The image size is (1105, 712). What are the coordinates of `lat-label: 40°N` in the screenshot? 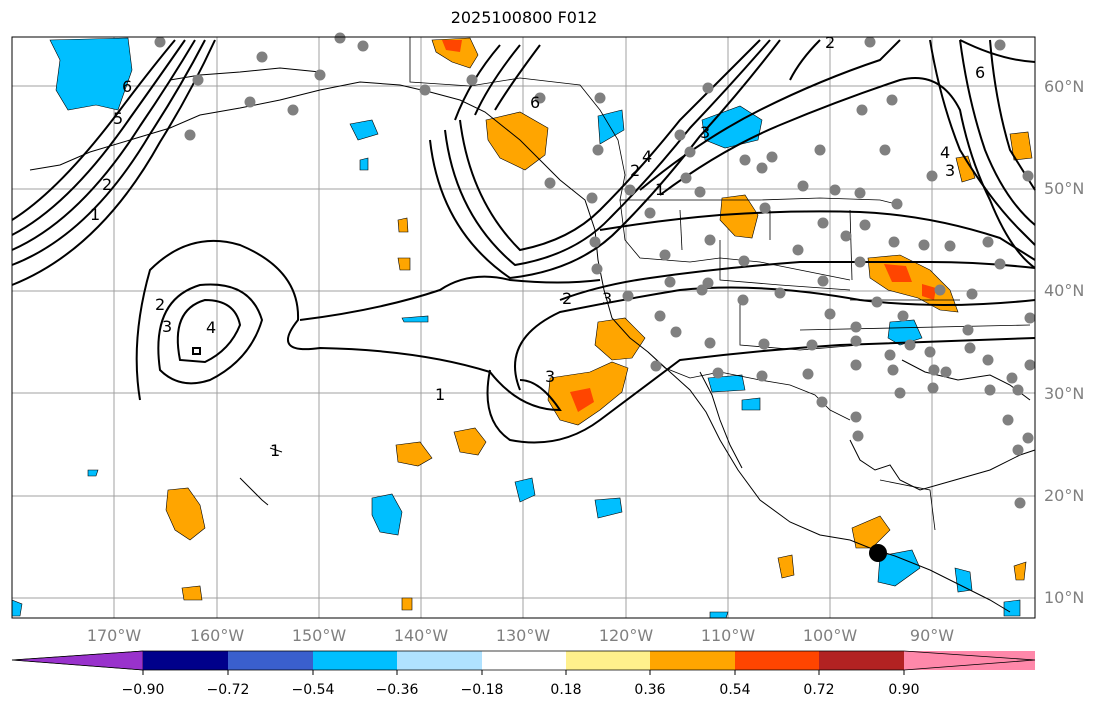 It's located at (1064, 290).